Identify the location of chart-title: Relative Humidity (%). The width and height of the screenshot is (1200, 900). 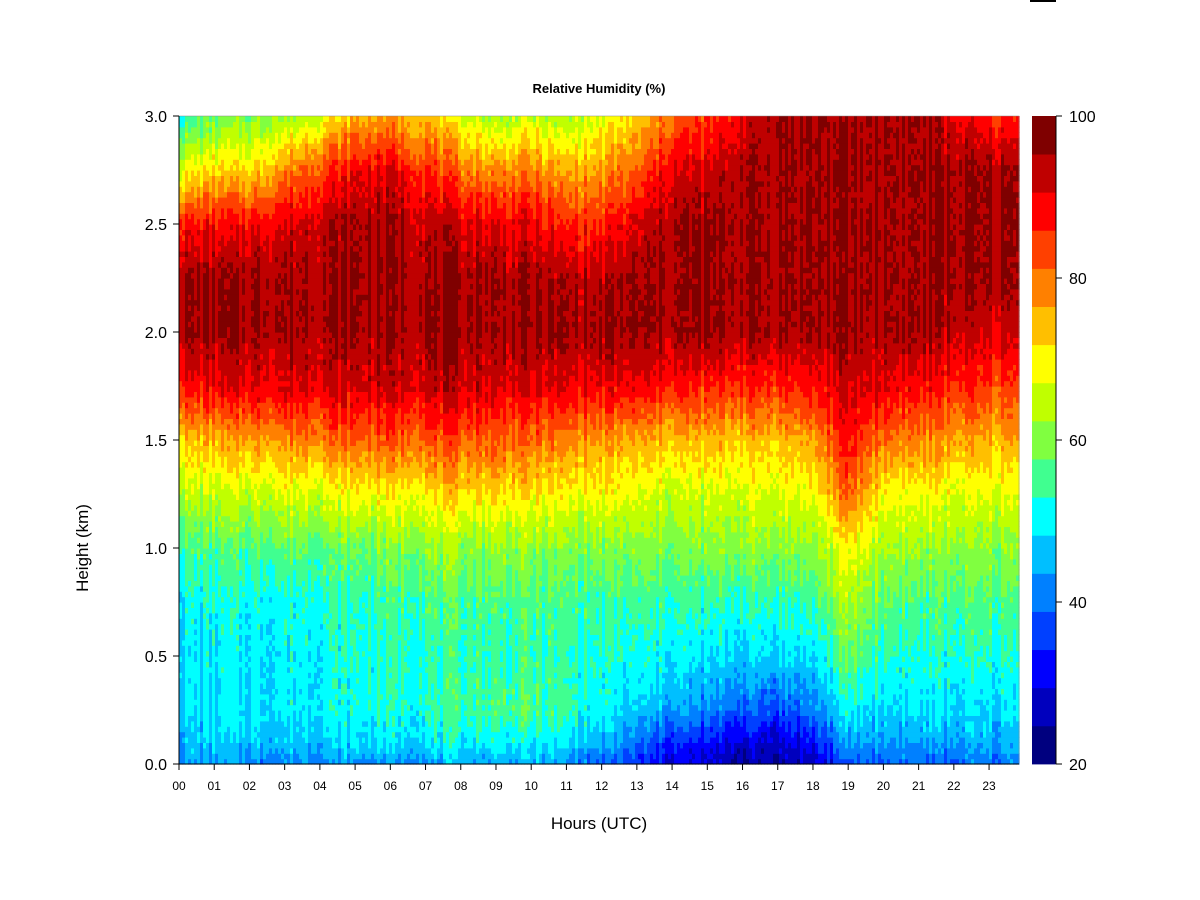
(599, 88).